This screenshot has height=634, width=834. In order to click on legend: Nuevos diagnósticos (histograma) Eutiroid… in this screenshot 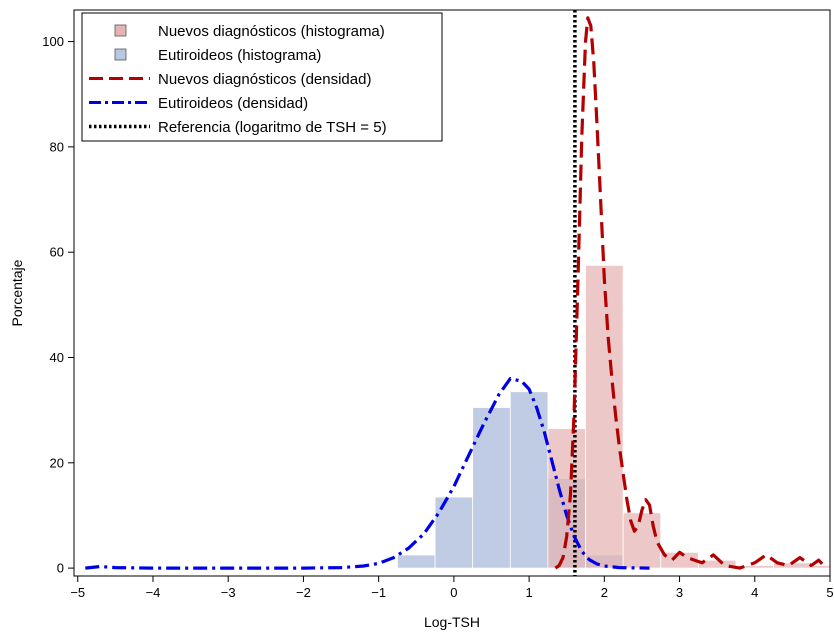, I will do `click(262, 77)`.